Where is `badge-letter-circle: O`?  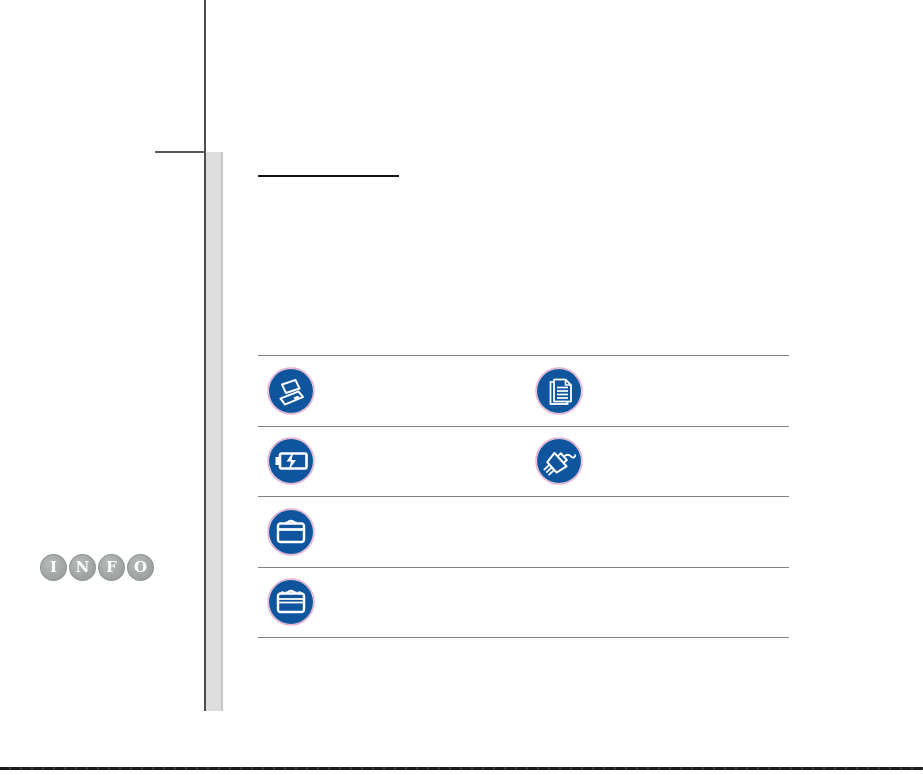
badge-letter-circle: O is located at coordinates (140, 567).